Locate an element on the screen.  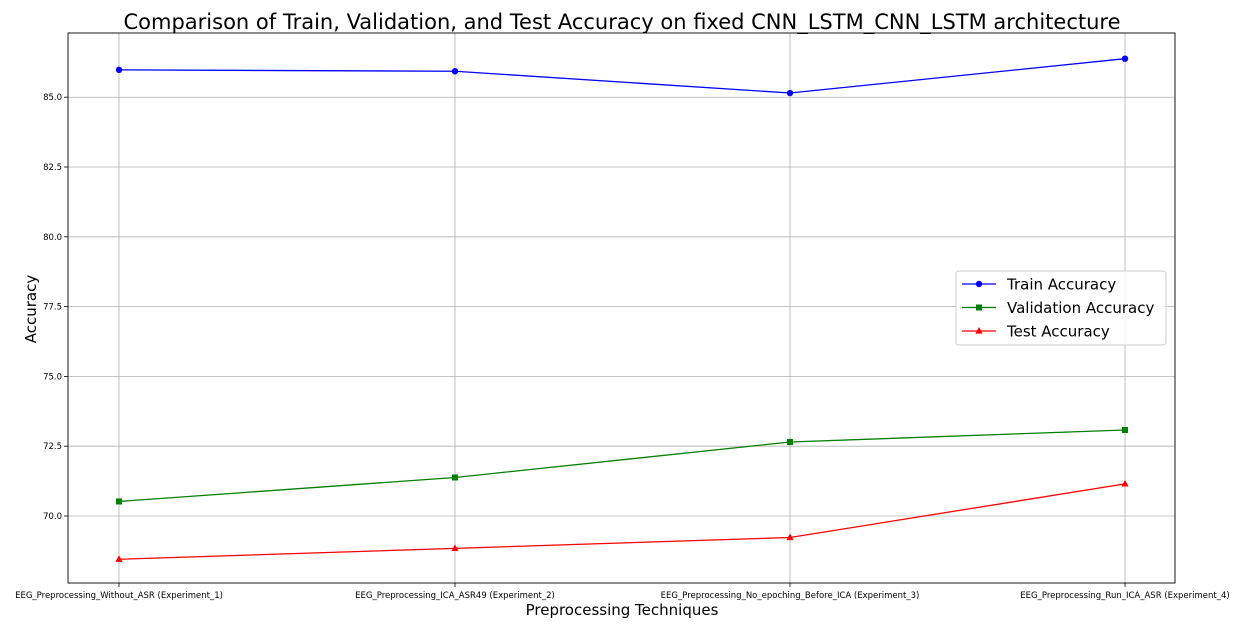
series-train-accuracy is located at coordinates (622, 76).